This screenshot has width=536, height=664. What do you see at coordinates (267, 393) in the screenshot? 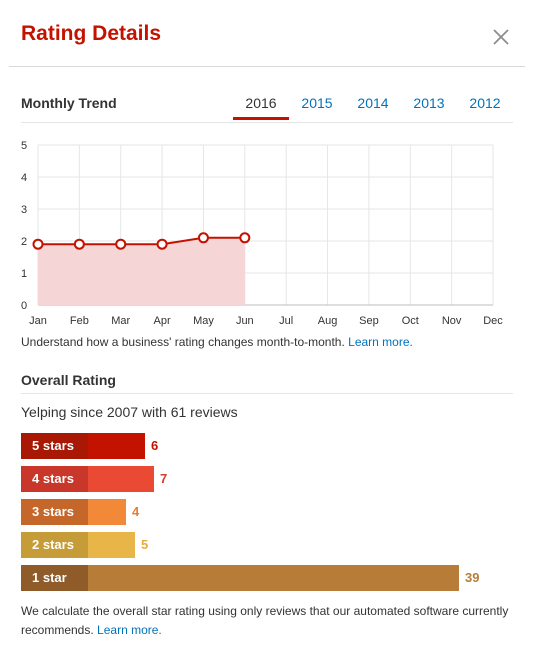
I see `overall-divider` at bounding box center [267, 393].